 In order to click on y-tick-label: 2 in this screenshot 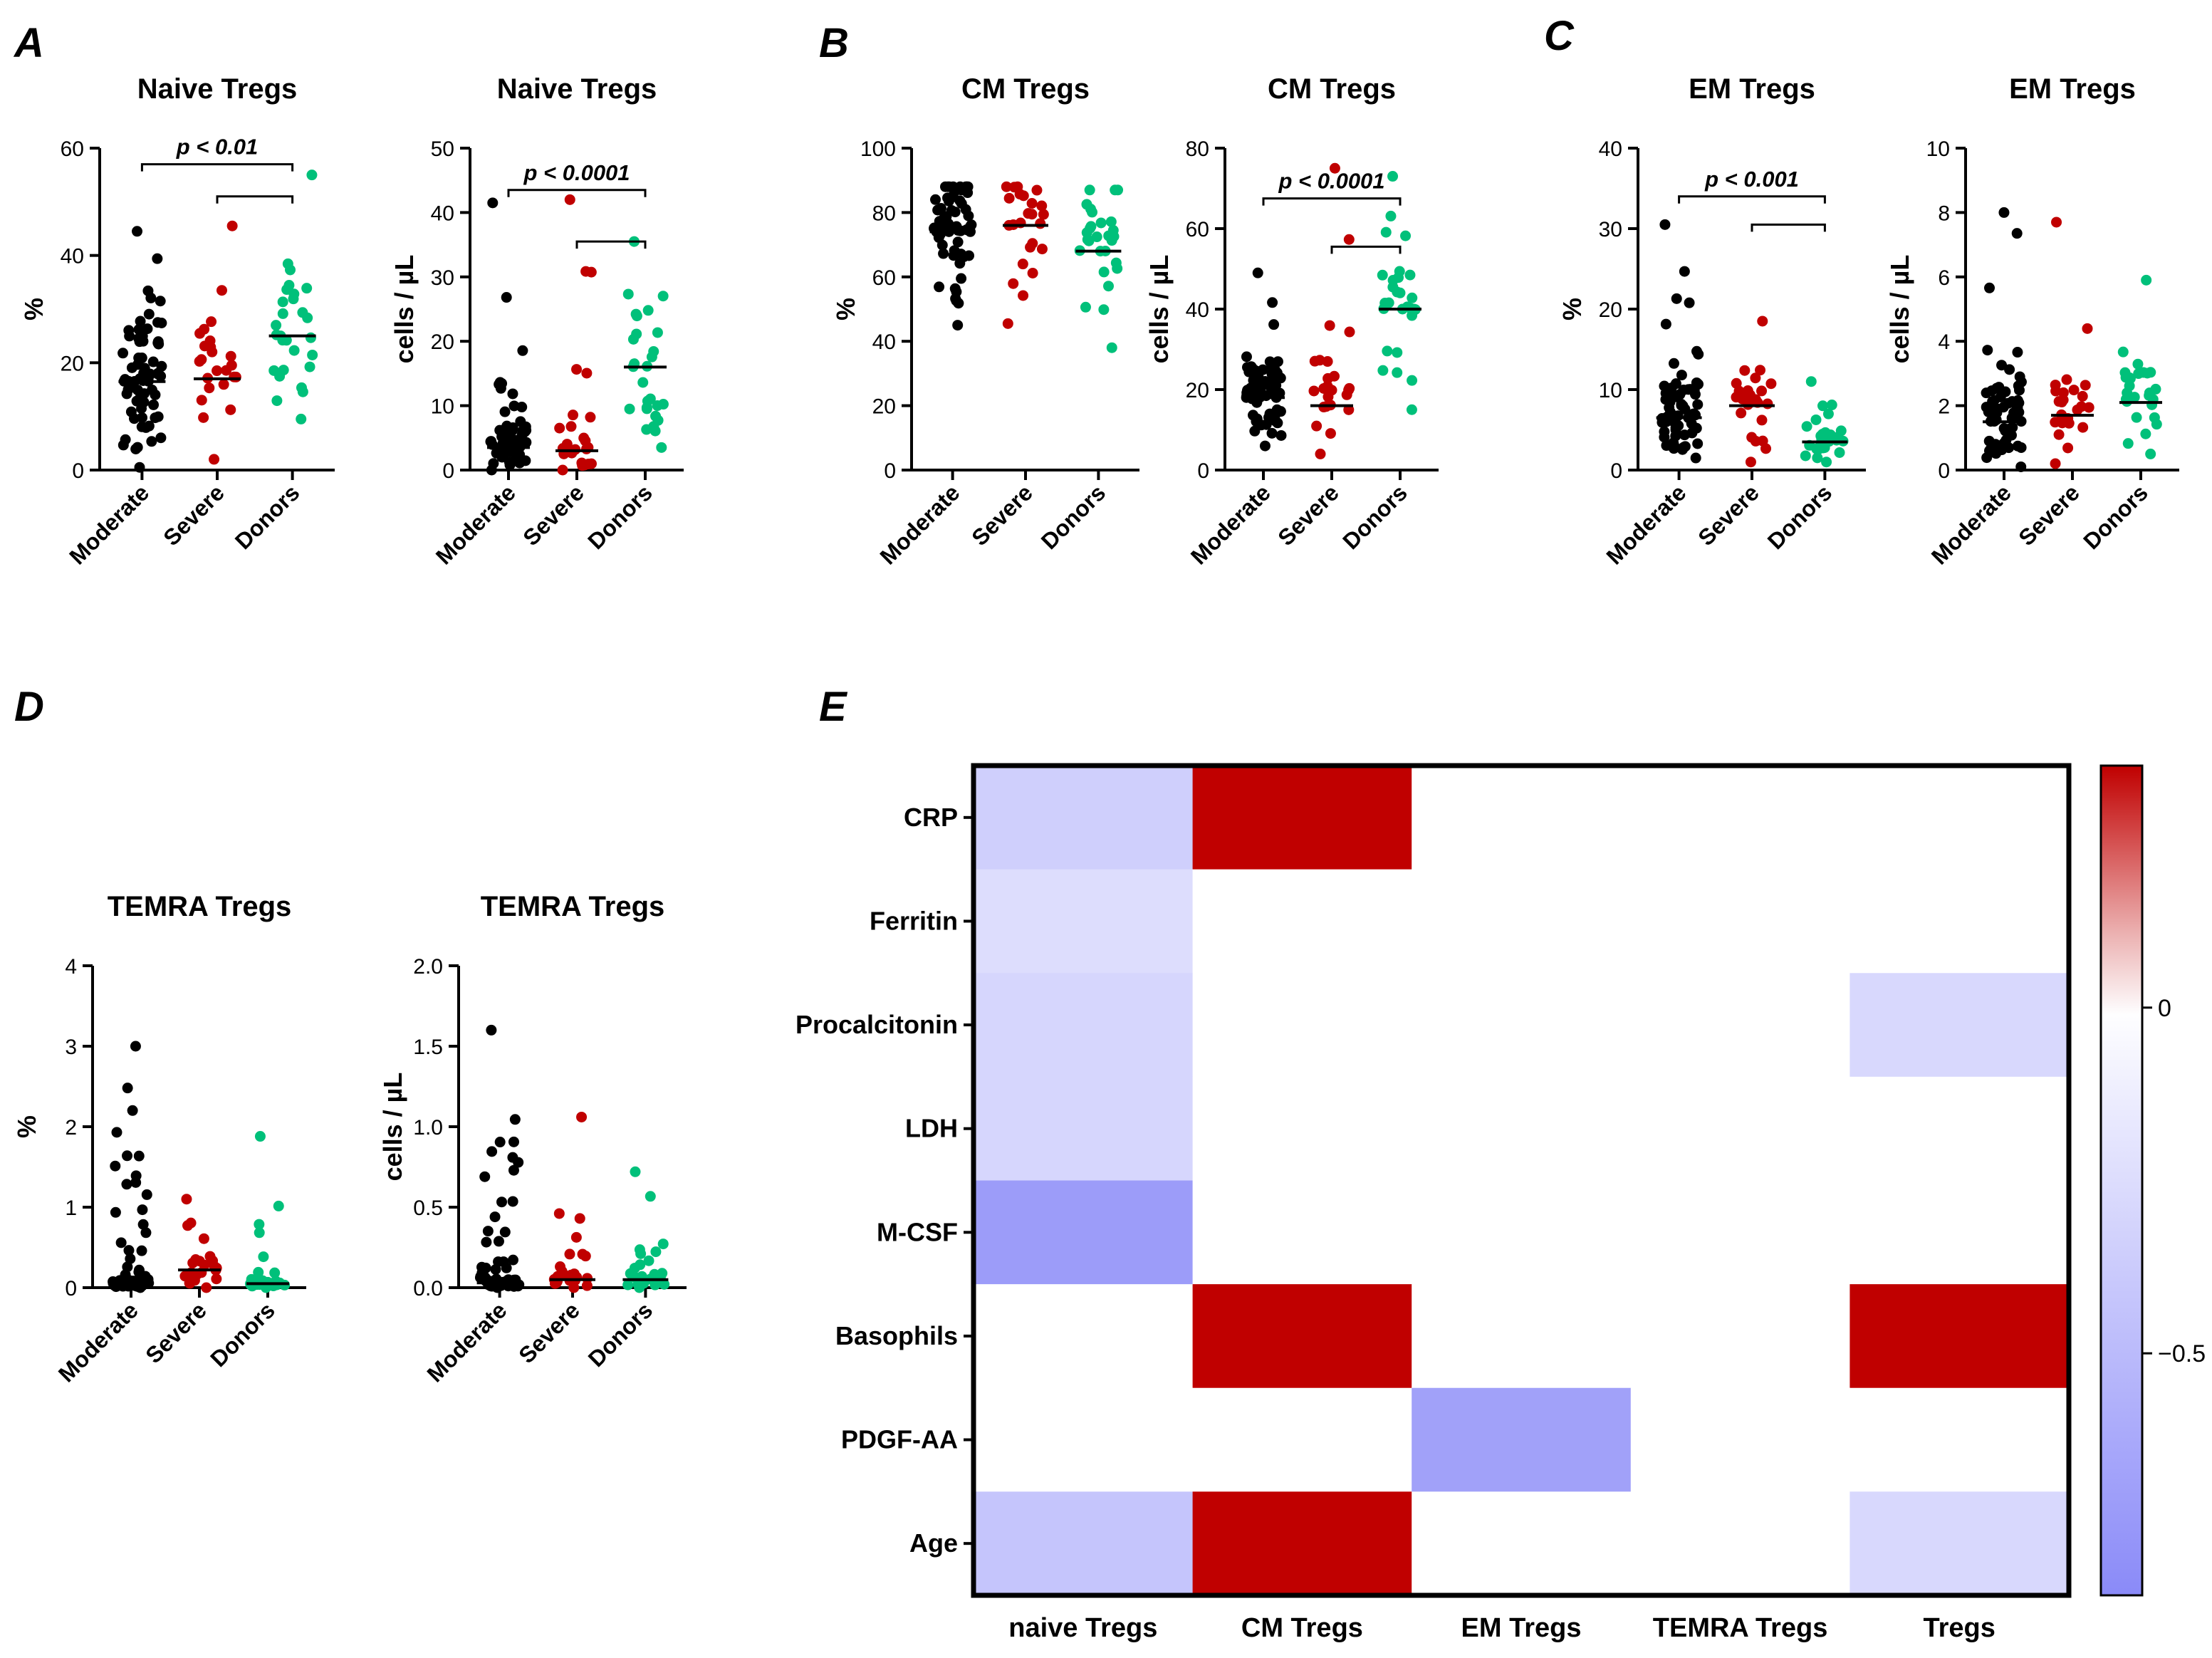, I will do `click(1944, 407)`.